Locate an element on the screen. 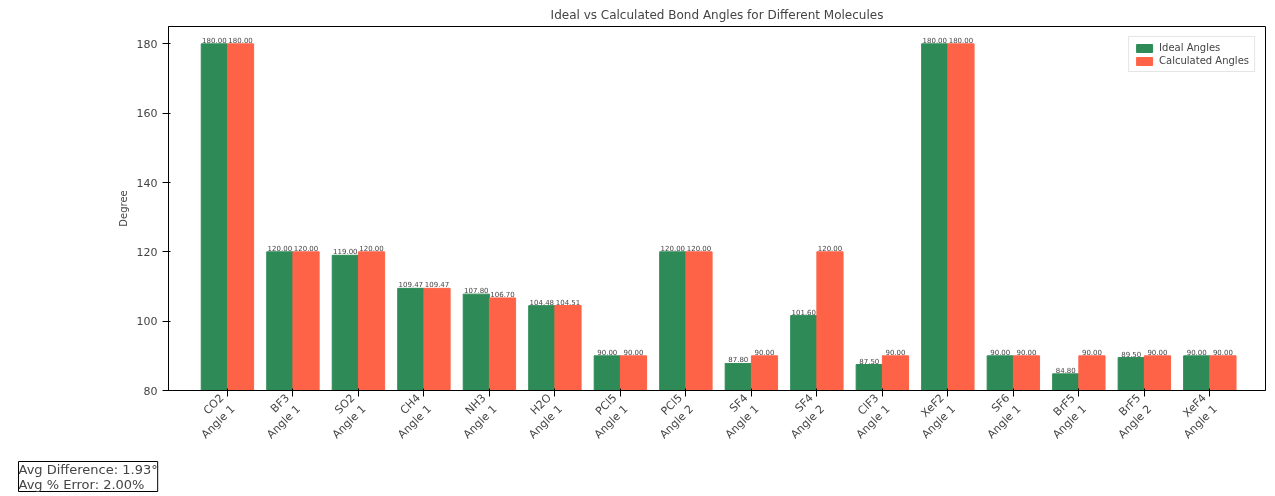 The width and height of the screenshot is (1275, 496). y-tick-label: 80 is located at coordinates (150, 391).